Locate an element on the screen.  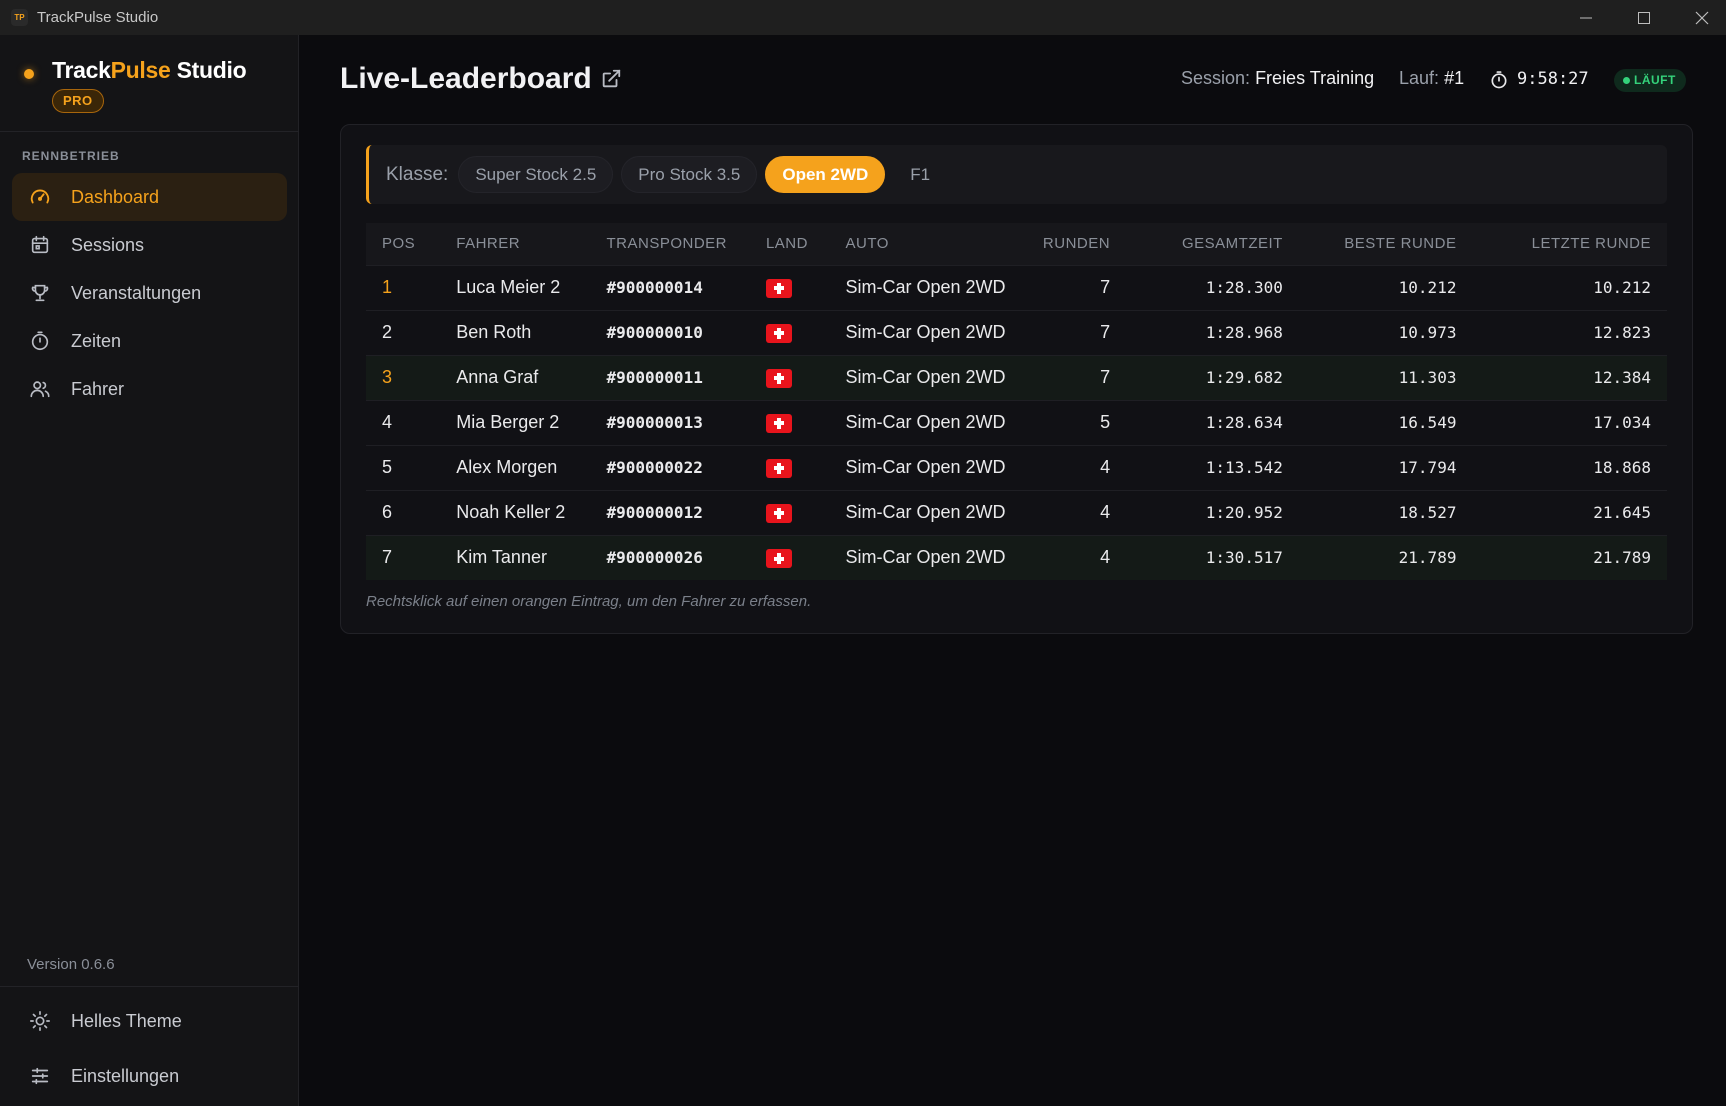
class-chip-pro-stock: Pro Stock 3.5 is located at coordinates (689, 174).